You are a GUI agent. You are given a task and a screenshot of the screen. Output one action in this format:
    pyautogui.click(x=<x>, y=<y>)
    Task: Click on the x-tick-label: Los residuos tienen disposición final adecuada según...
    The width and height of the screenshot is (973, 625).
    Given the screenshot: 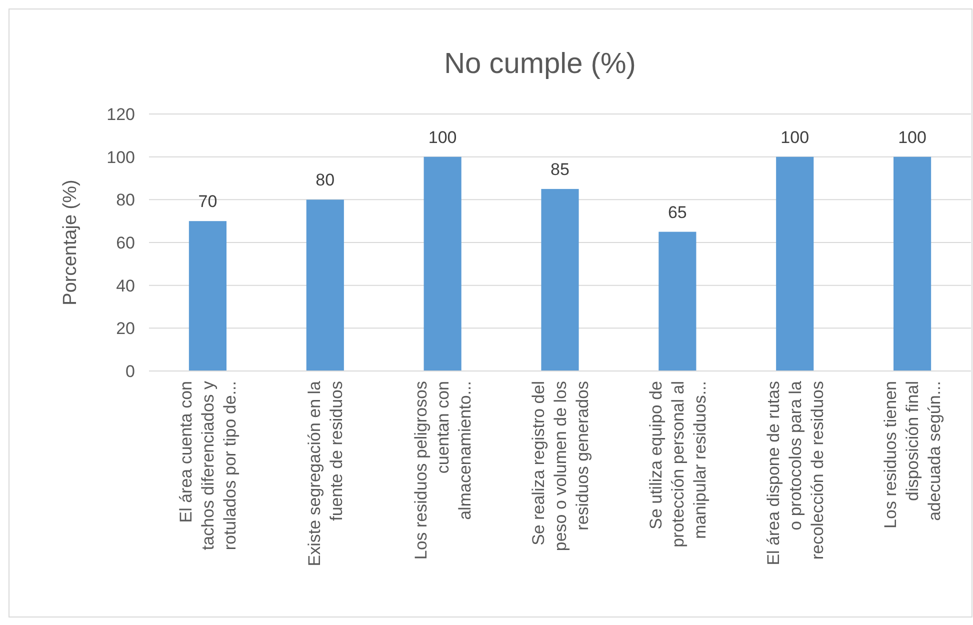 What is the action you would take?
    pyautogui.click(x=912, y=454)
    